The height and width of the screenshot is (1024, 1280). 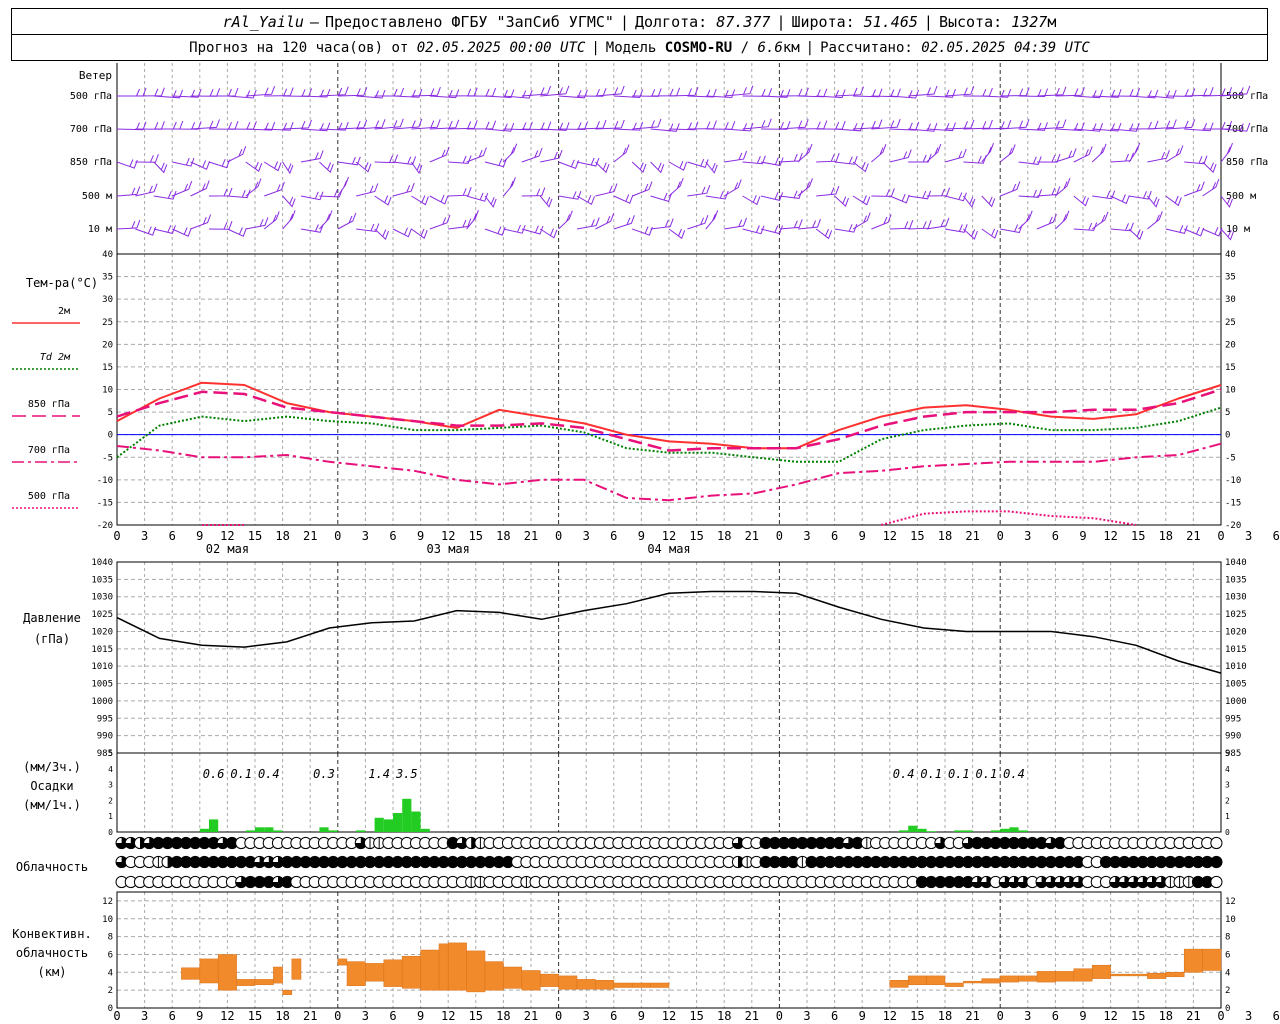 What do you see at coordinates (834, 1016) in the screenshot?
I see `conv-xtick: 6` at bounding box center [834, 1016].